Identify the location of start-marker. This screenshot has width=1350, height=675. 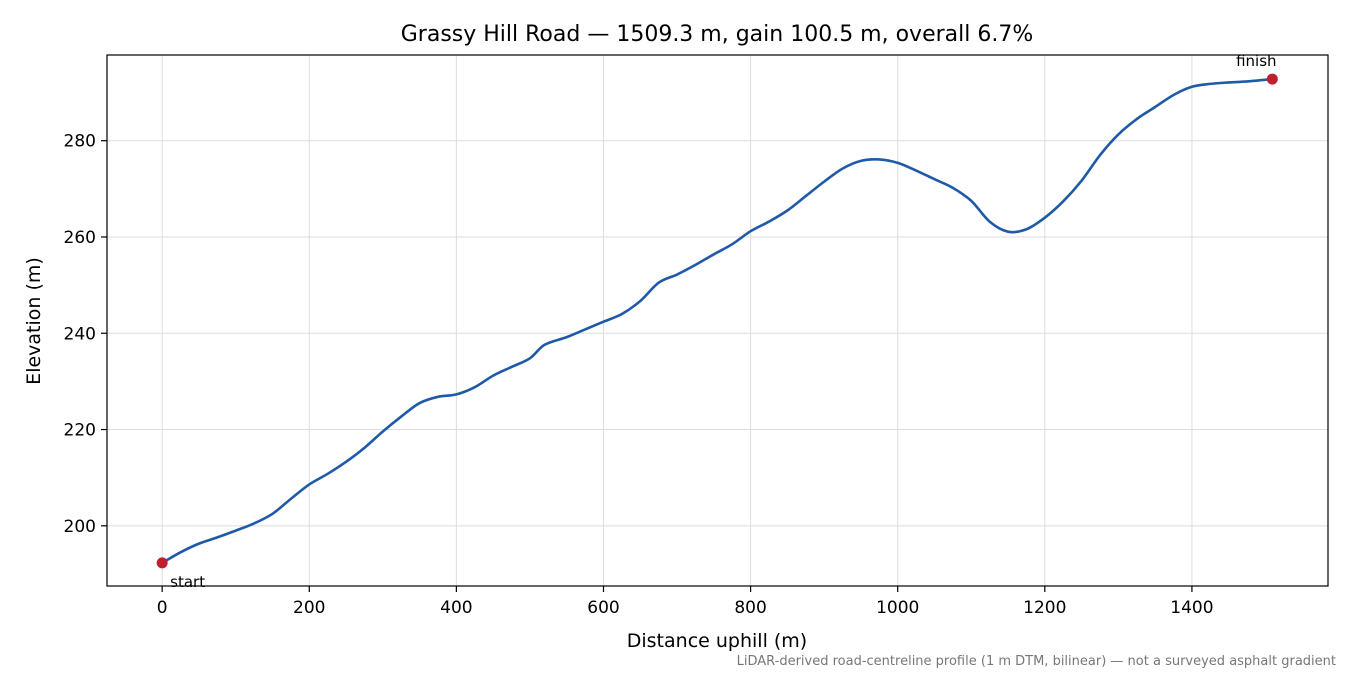
(162, 562).